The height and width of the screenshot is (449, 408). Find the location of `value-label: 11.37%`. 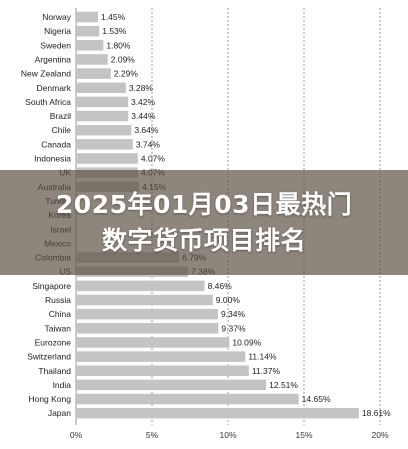

value-label: 11.37% is located at coordinates (266, 371).